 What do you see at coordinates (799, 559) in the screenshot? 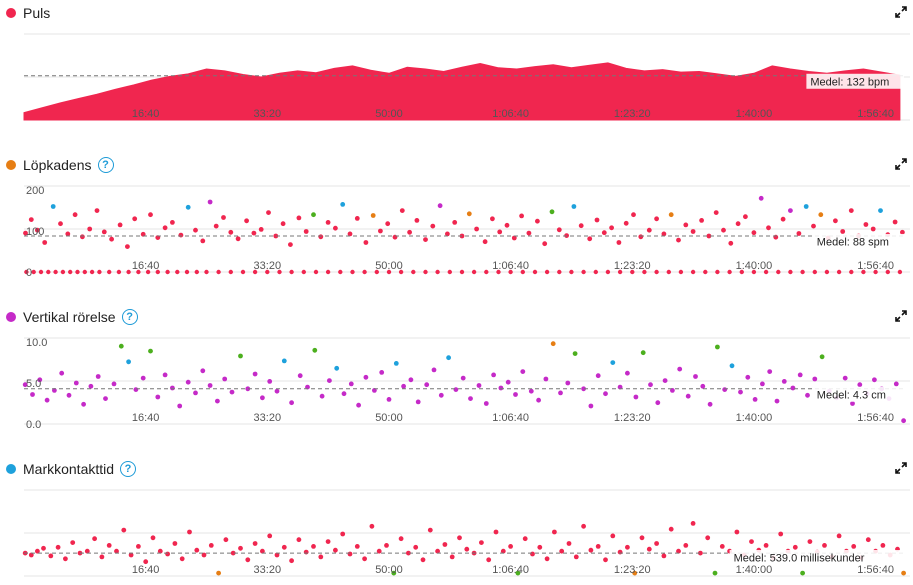
I see `mean-label: Medel: 539.0 millisekunder` at bounding box center [799, 559].